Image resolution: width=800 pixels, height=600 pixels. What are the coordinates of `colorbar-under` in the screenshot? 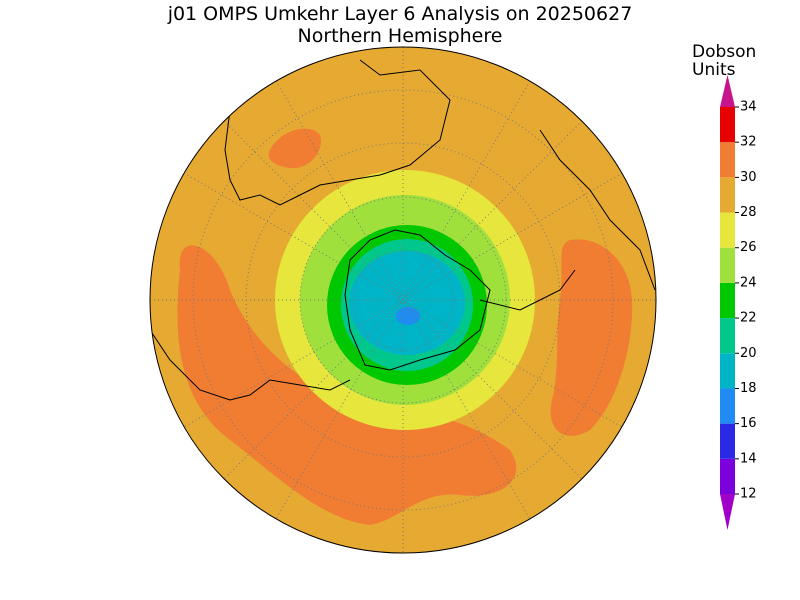 It's located at (727, 512).